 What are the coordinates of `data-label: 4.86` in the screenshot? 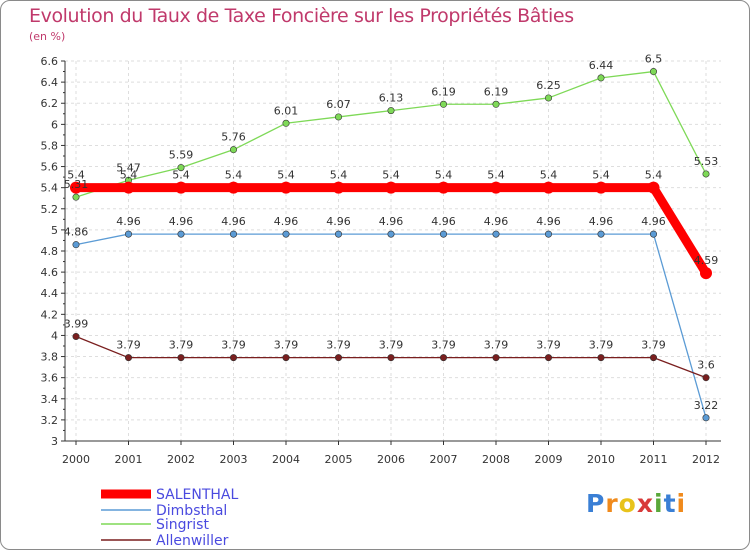 It's located at (76, 232).